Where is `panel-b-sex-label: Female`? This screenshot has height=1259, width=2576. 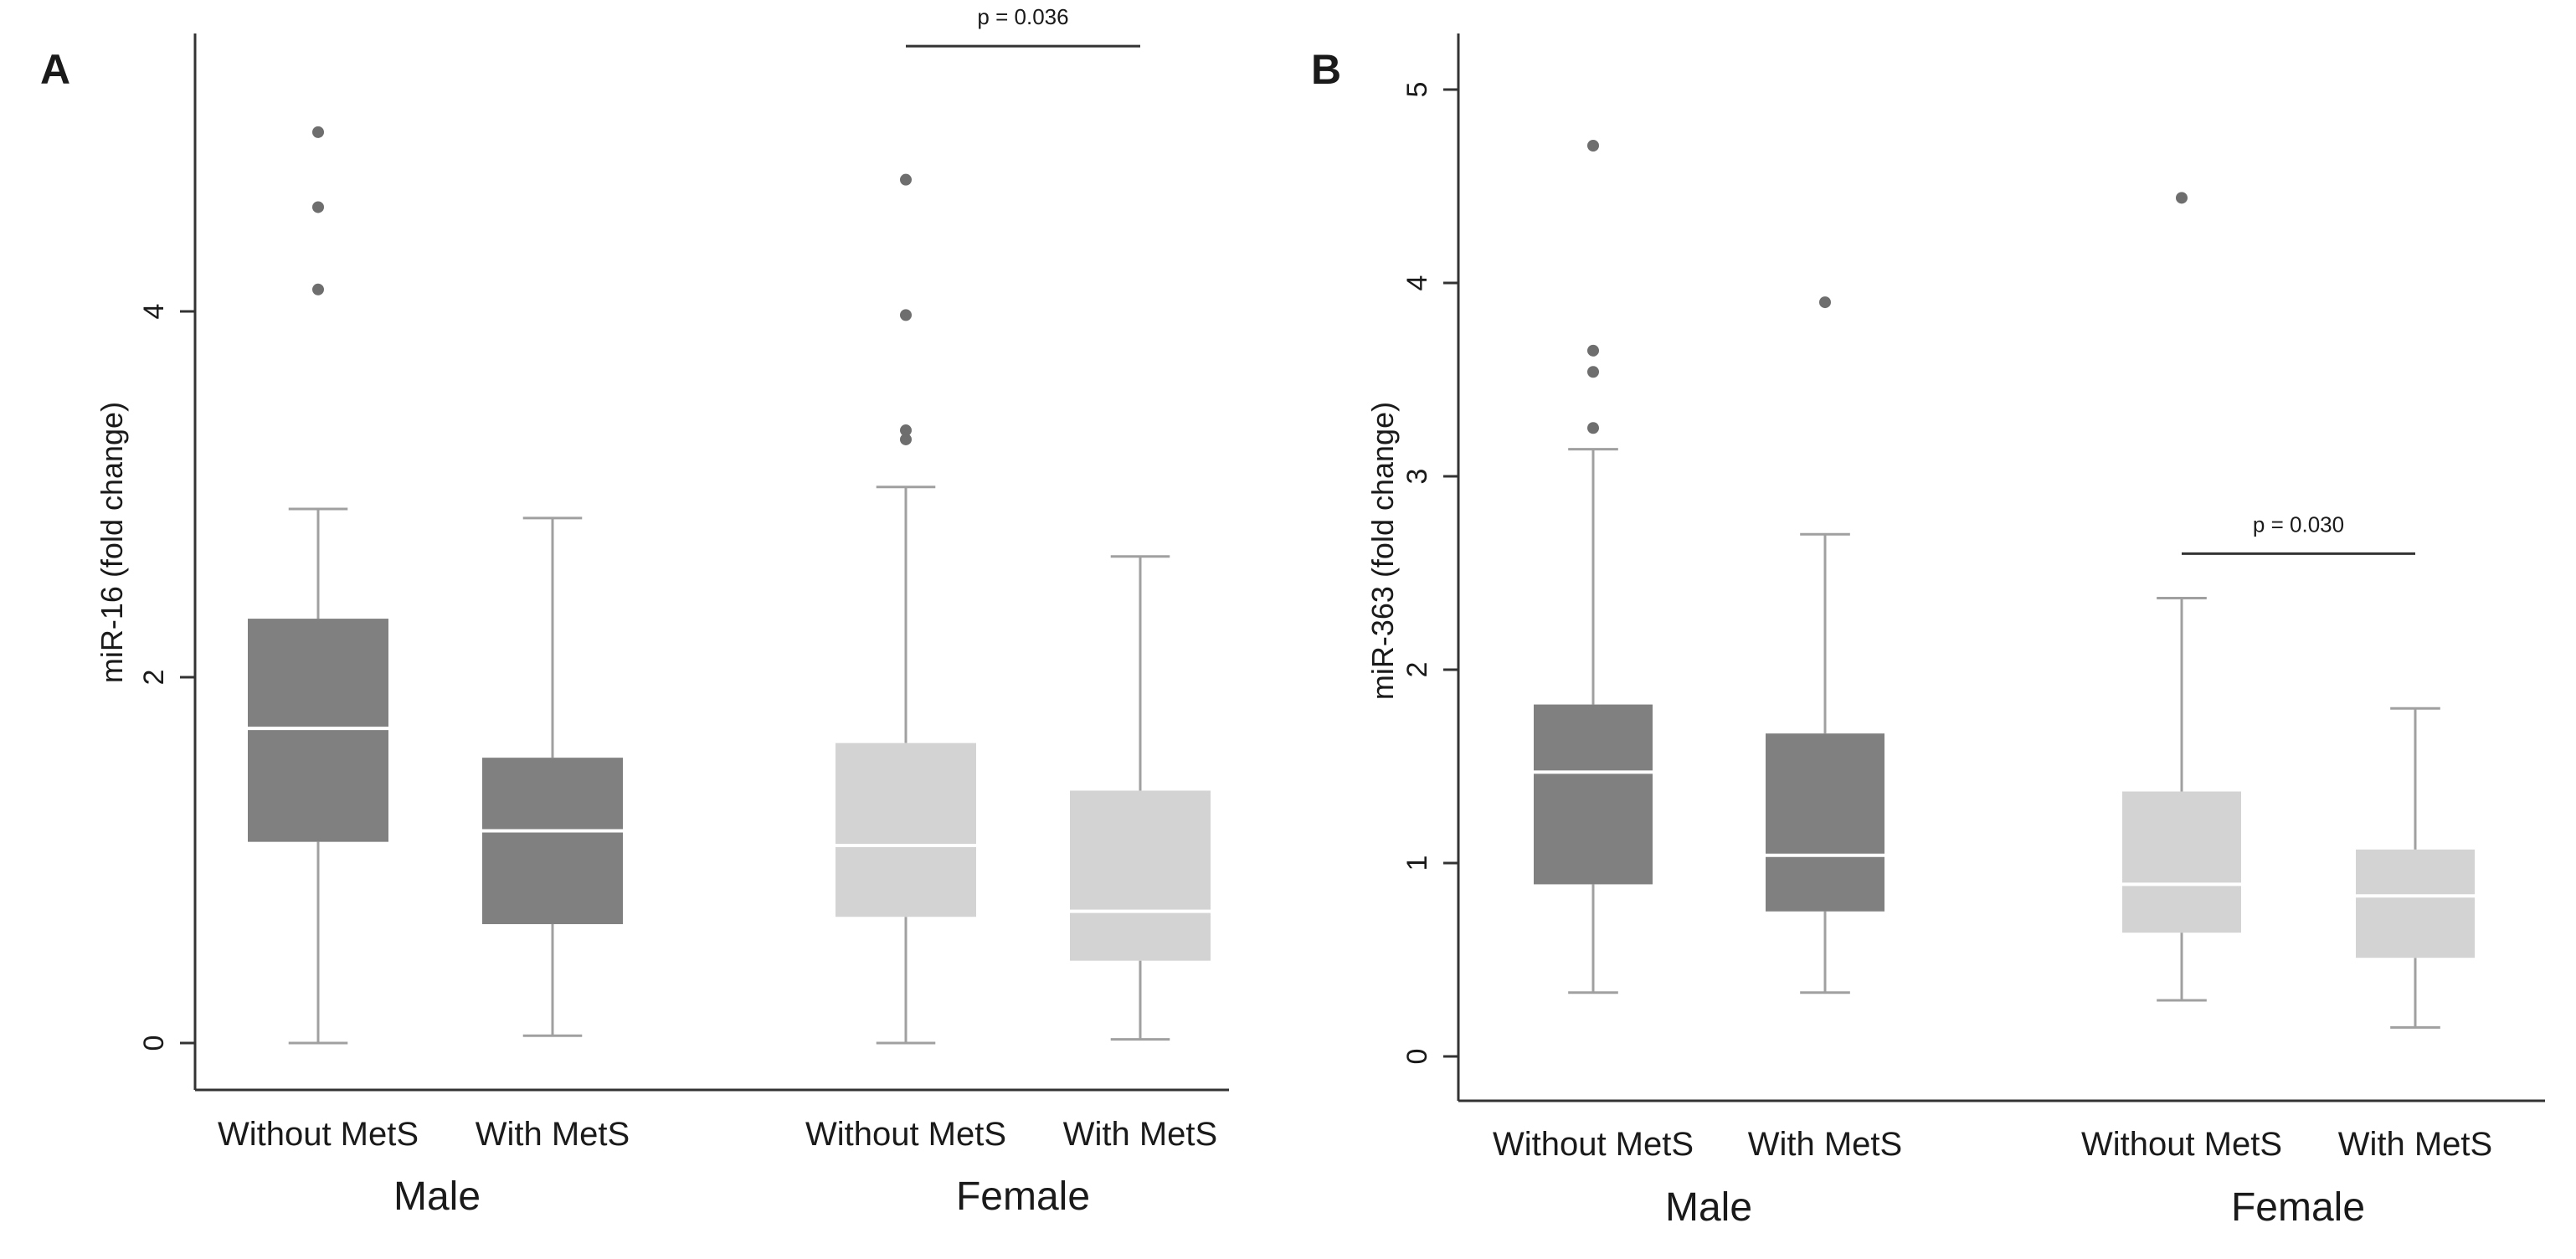
panel-b-sex-label: Female is located at coordinates (2298, 1207).